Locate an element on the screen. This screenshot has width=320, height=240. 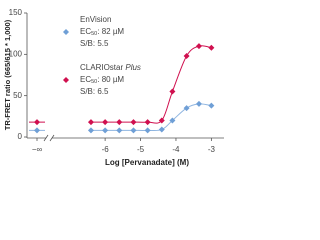
legend-entry: CLARIOstar Plus is located at coordinates (110, 67).